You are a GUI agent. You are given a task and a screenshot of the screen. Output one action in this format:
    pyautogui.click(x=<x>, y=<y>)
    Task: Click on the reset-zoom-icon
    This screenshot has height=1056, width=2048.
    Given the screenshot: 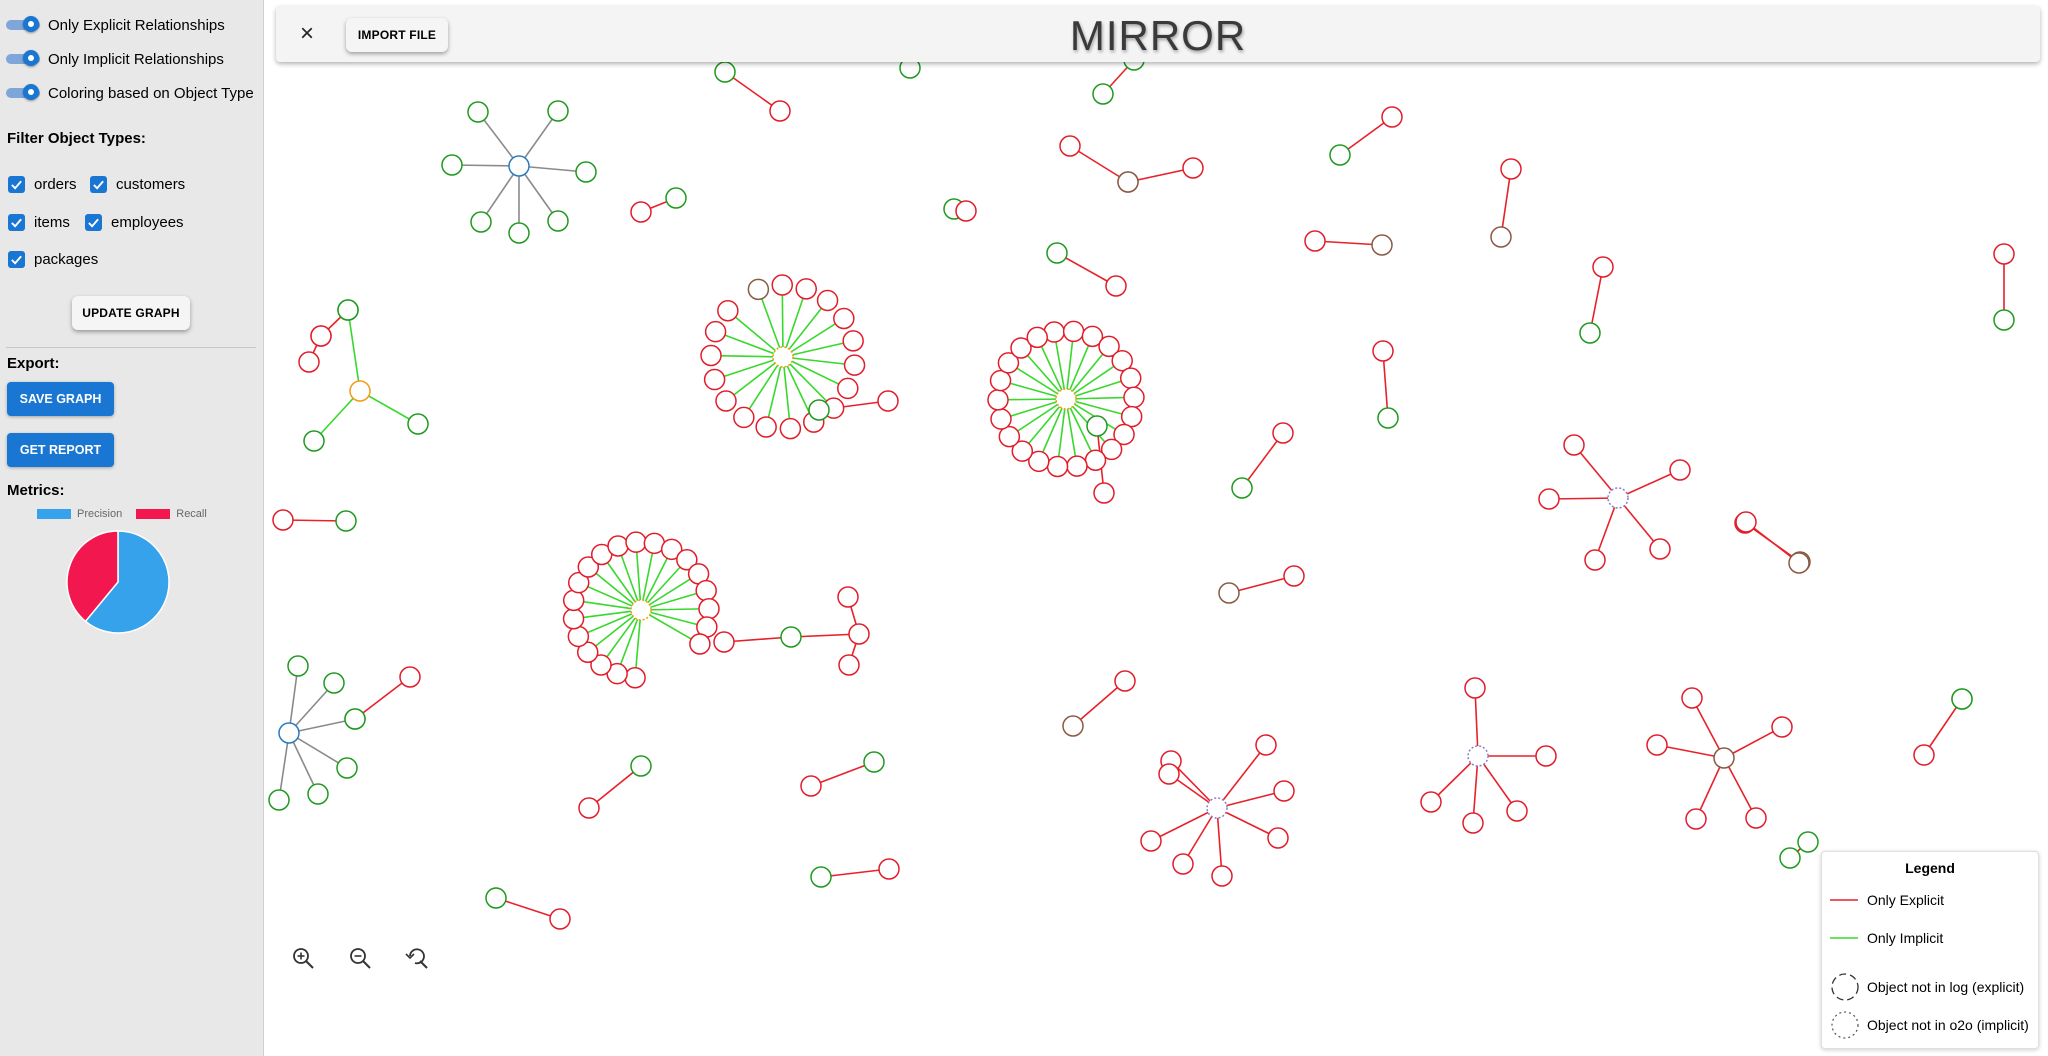 What is the action you would take?
    pyautogui.click(x=418, y=959)
    